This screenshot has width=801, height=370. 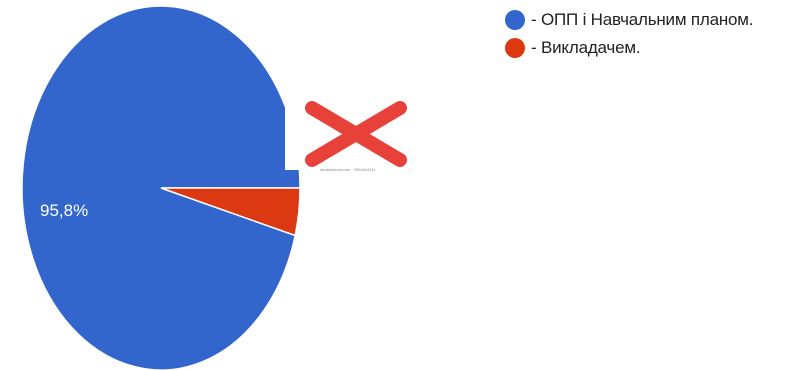 What do you see at coordinates (64, 210) in the screenshot?
I see `slice-label-0: 95,8%` at bounding box center [64, 210].